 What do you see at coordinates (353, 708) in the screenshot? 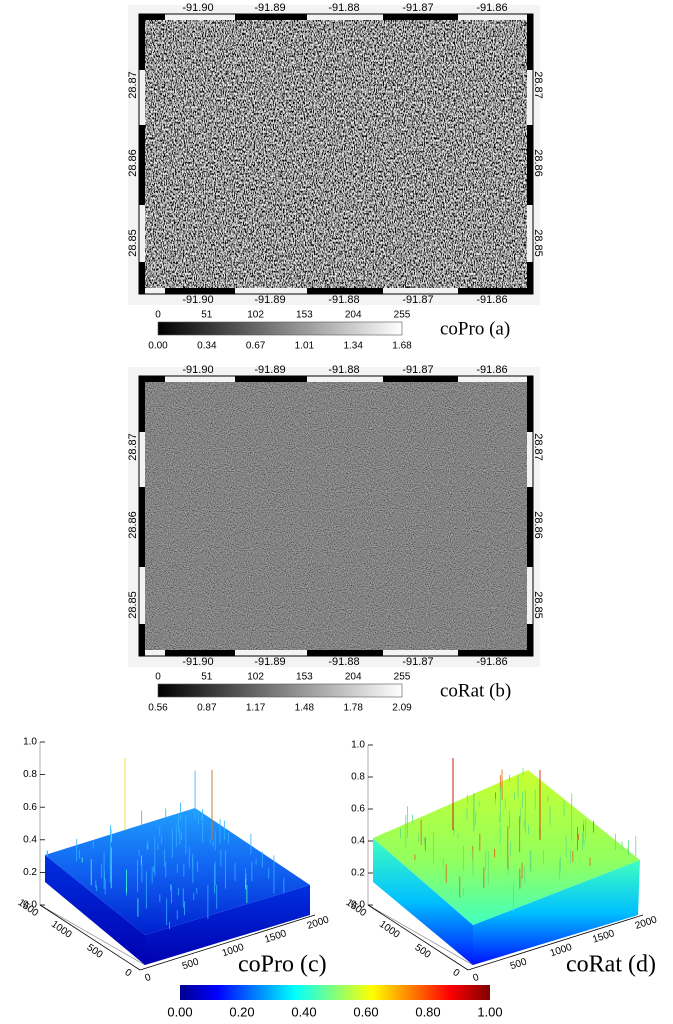
I see `colorbar-bottom-label: 1.78` at bounding box center [353, 708].